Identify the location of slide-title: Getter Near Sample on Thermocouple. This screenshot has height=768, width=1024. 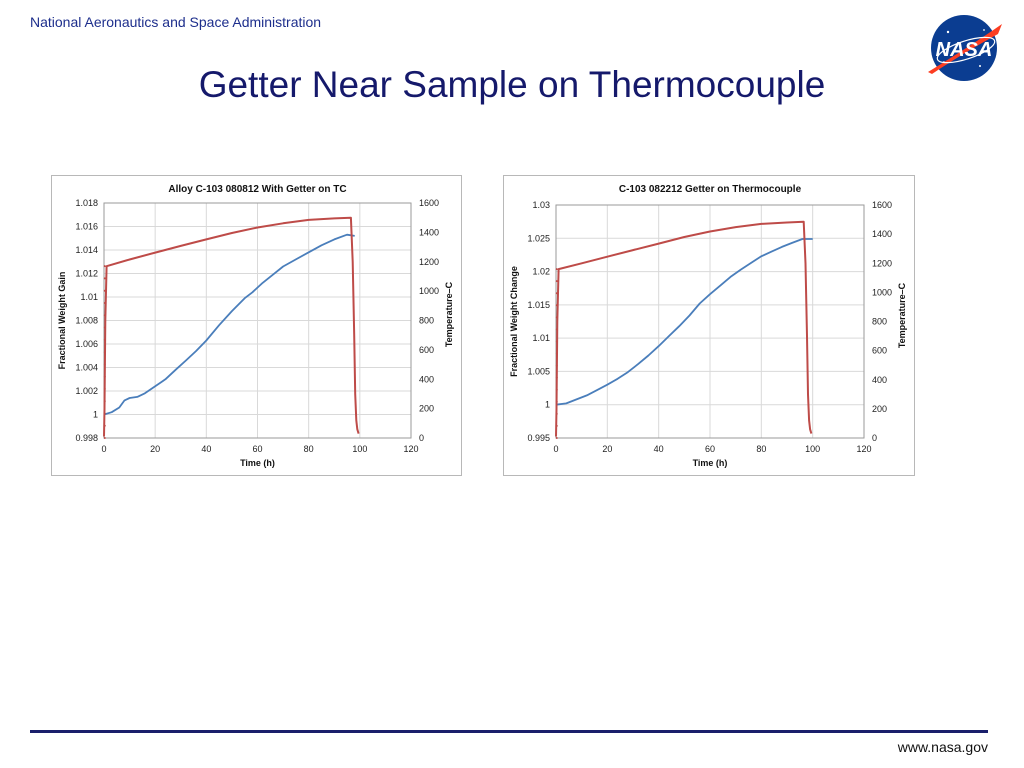
(512, 84).